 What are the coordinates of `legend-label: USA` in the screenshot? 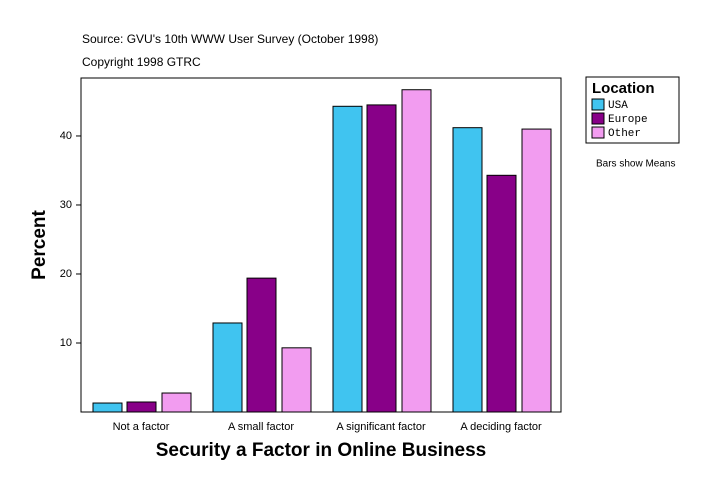 It's located at (618, 106).